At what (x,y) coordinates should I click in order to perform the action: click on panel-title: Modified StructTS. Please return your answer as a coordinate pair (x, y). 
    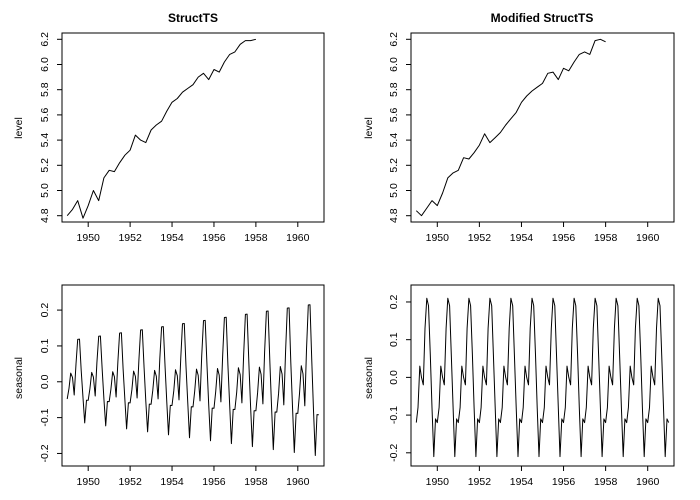
    Looking at the image, I should click on (542, 18).